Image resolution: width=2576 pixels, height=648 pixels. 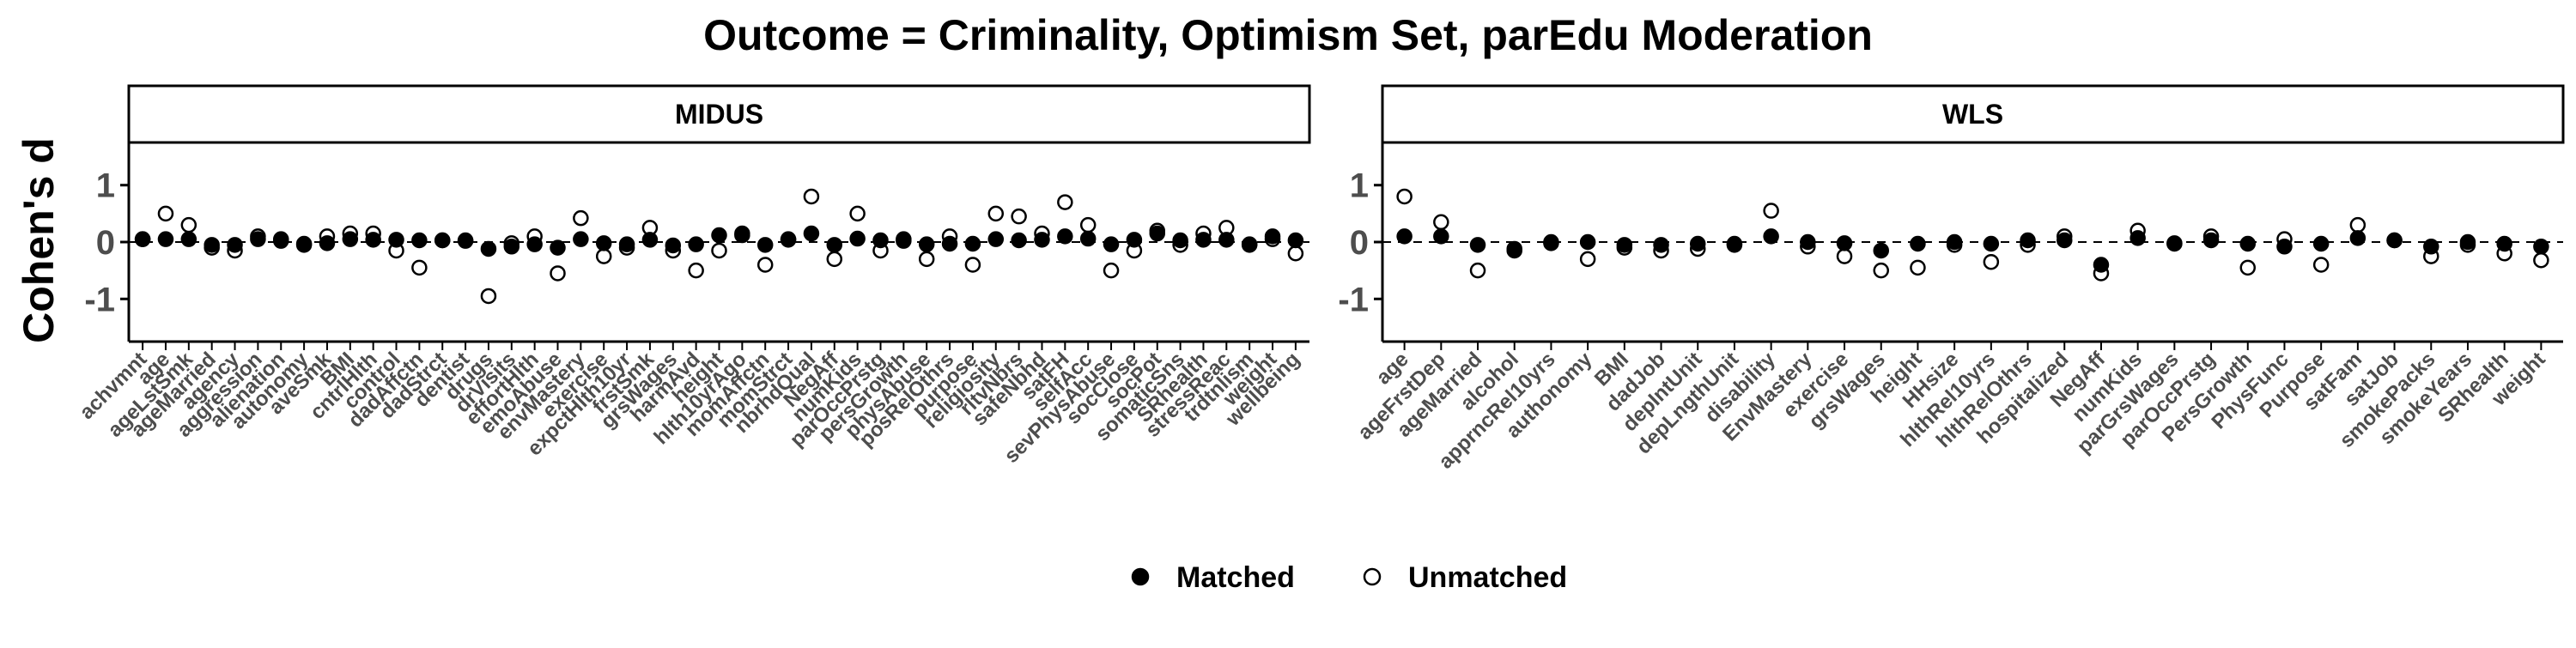 What do you see at coordinates (1140, 576) in the screenshot?
I see `legend-key-matched` at bounding box center [1140, 576].